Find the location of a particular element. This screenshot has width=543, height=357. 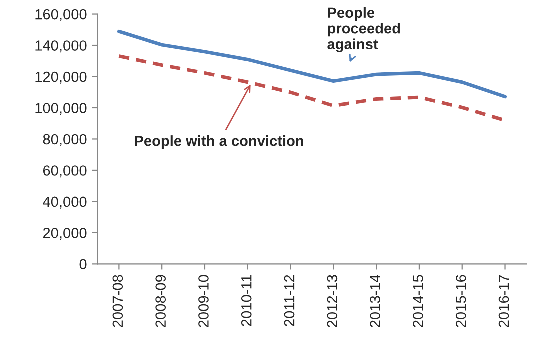

x-tick-label: 2015-16 is located at coordinates (461, 301).